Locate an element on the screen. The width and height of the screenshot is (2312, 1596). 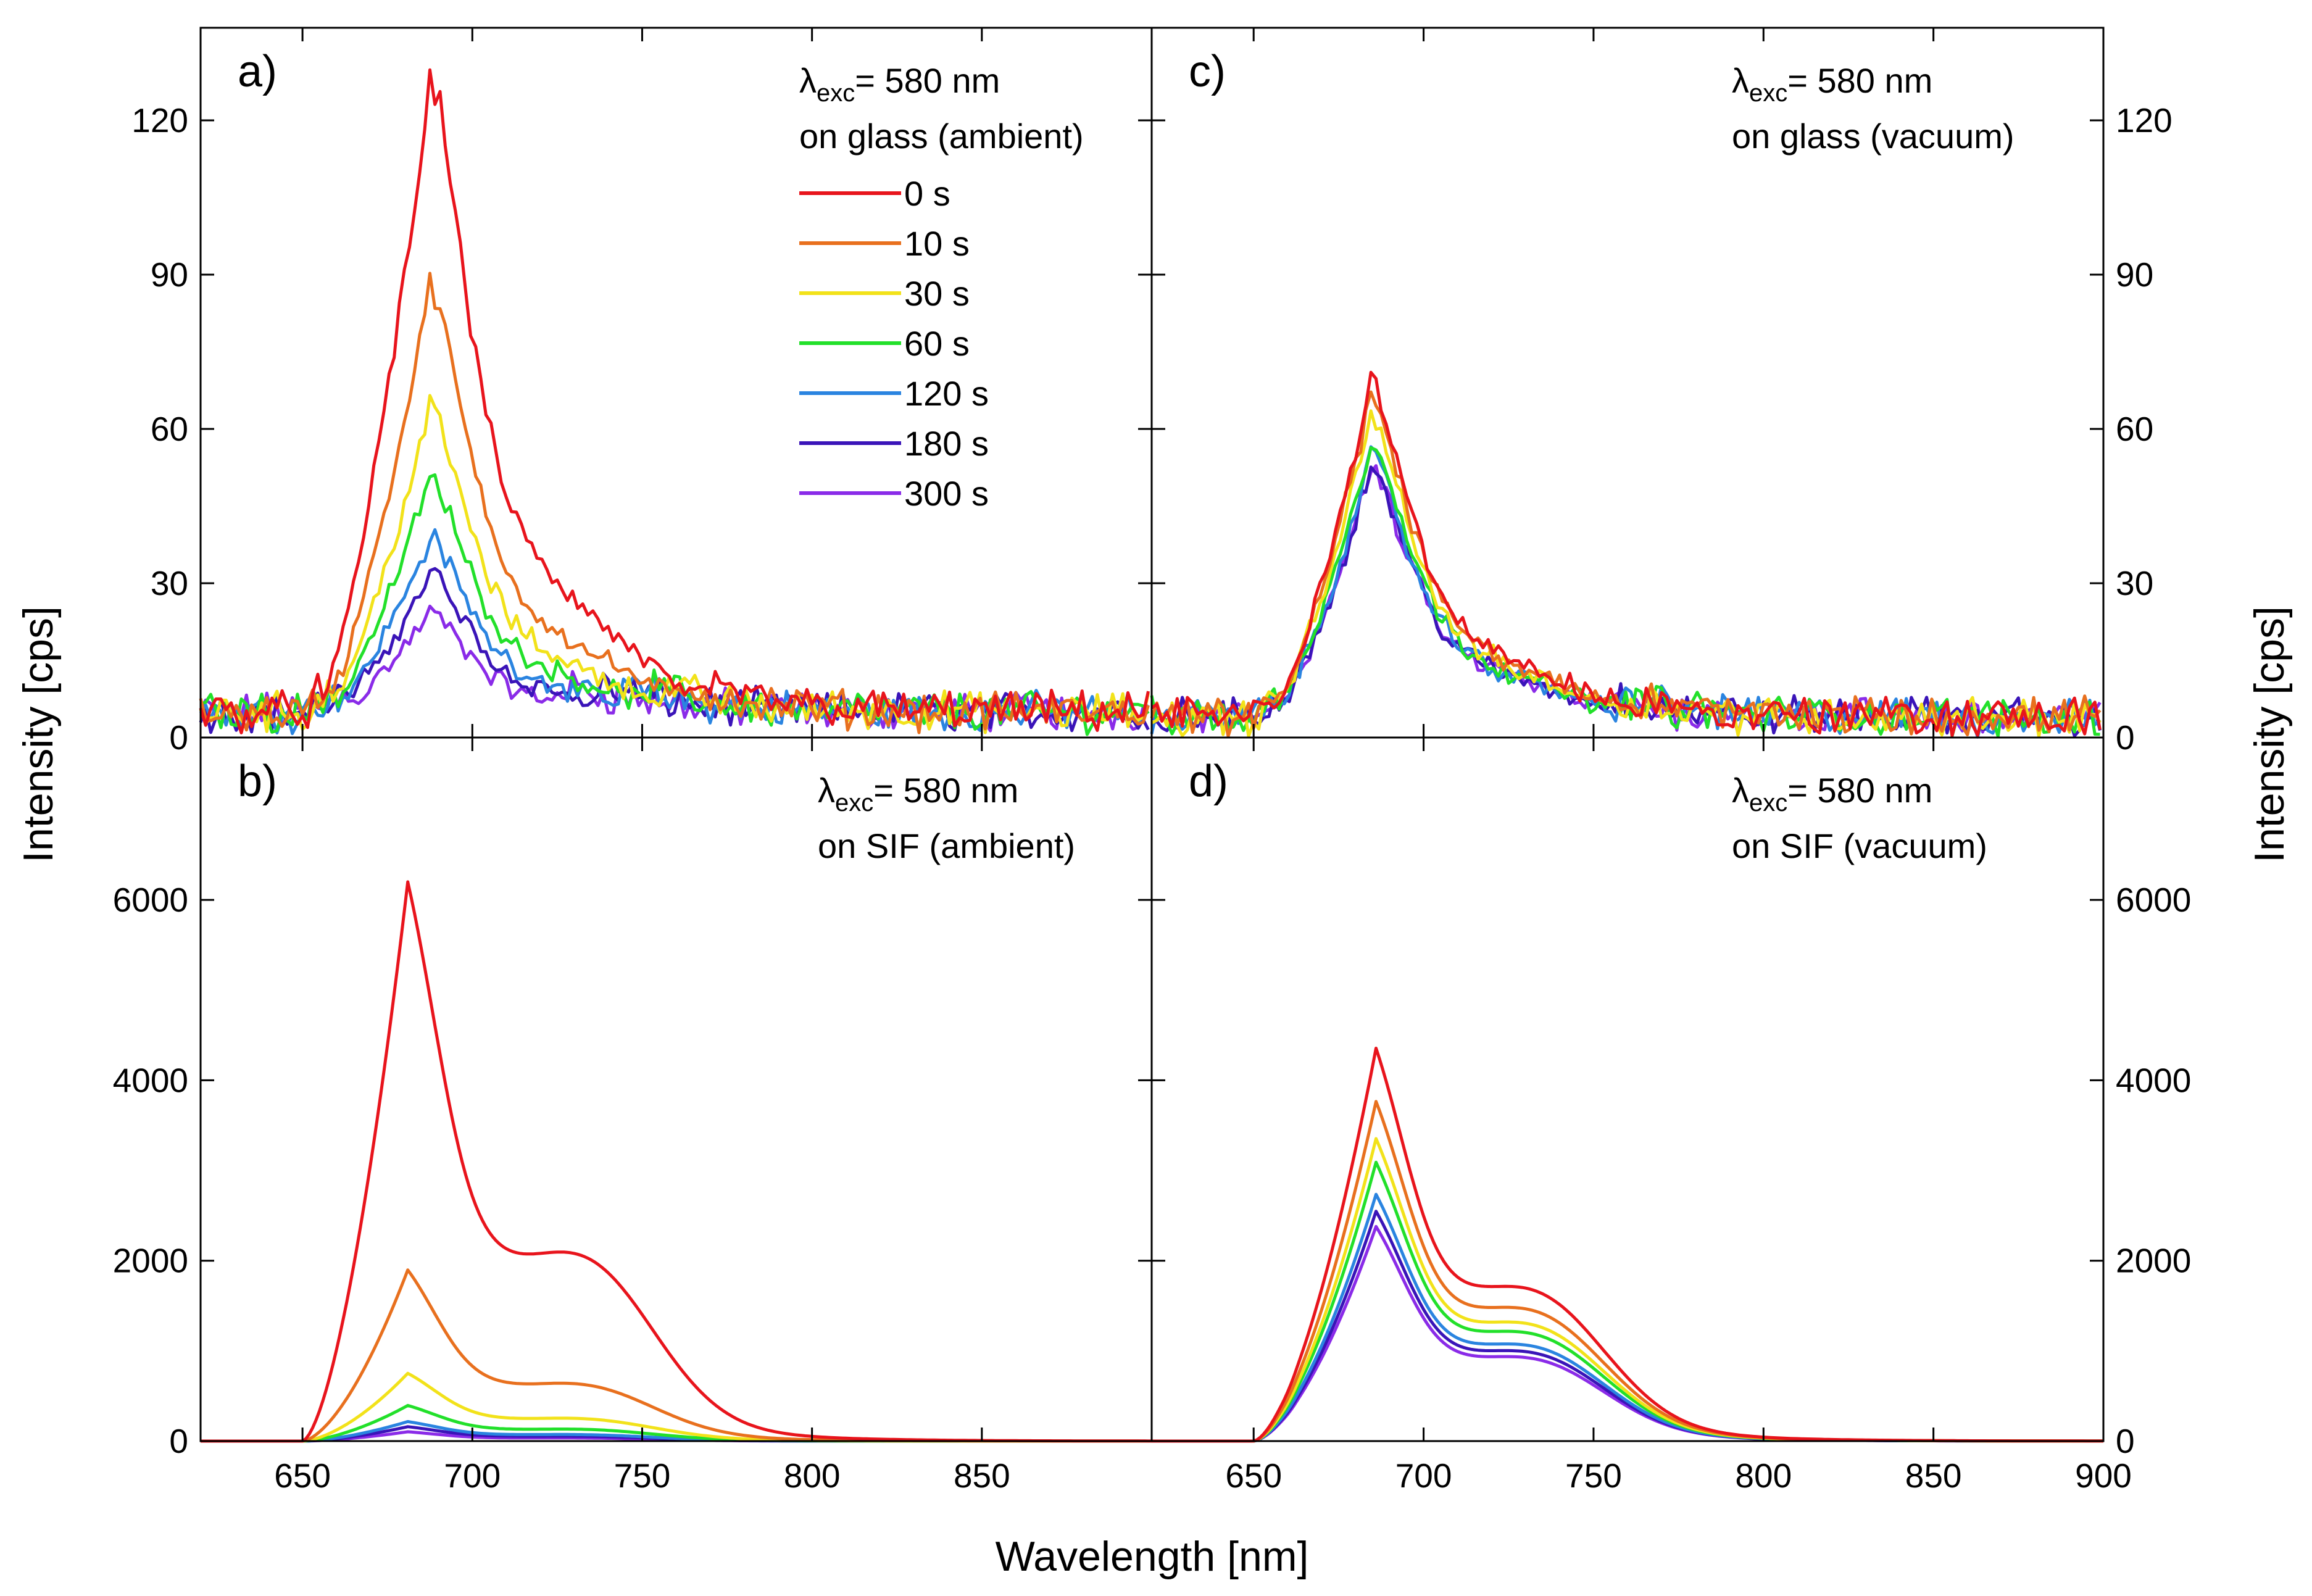
legend-label: 300 s is located at coordinates (946, 493).